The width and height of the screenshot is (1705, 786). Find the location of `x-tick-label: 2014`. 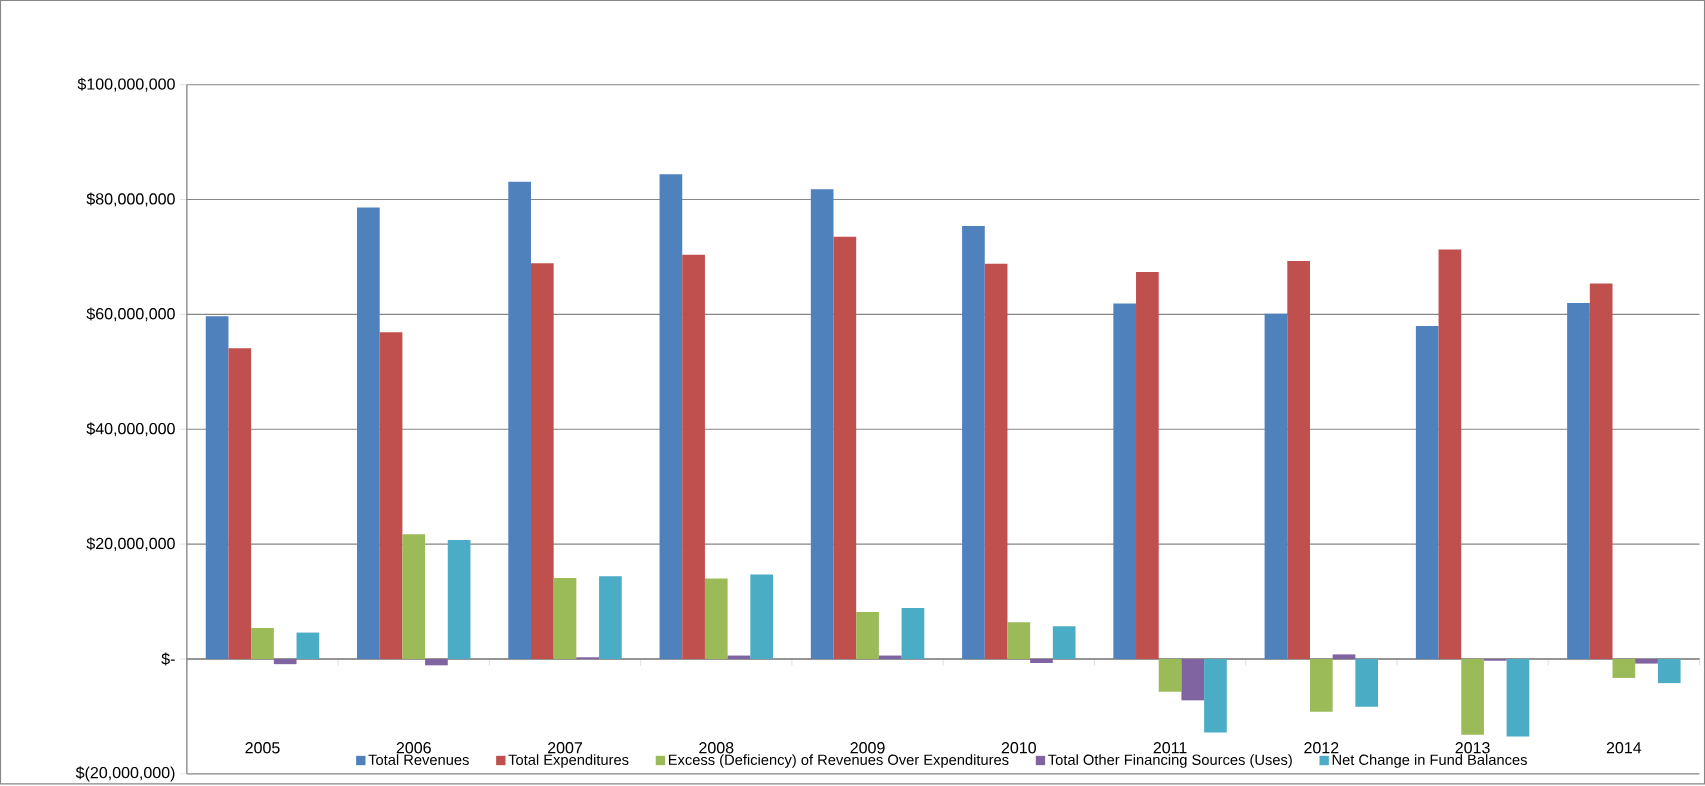

x-tick-label: 2014 is located at coordinates (1624, 748).